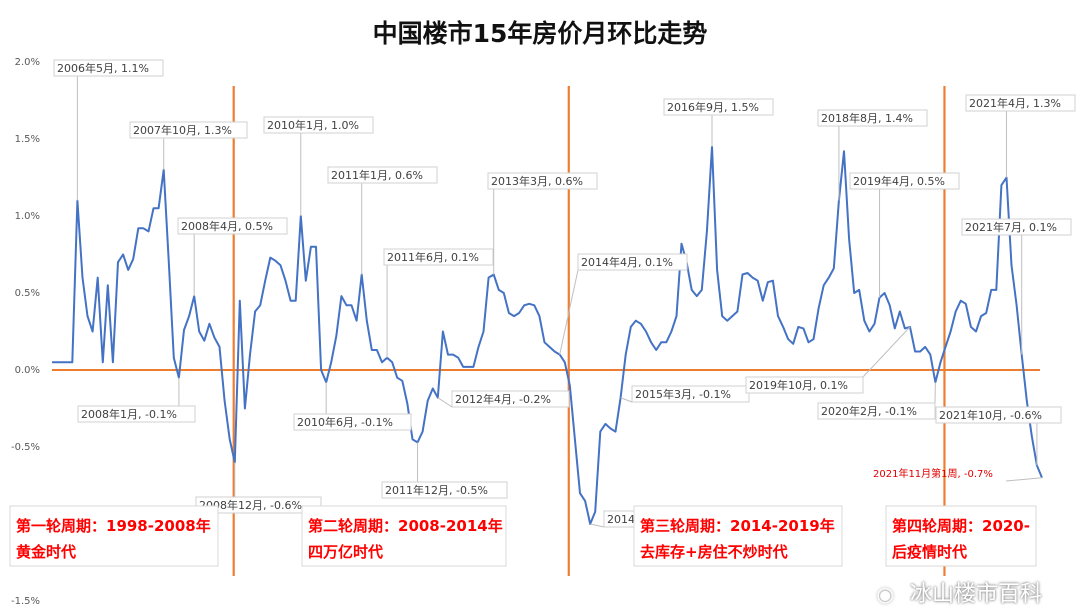 The height and width of the screenshot is (616, 1080). I want to click on cycle-subtitle: 后疫情时代, so click(929, 552).